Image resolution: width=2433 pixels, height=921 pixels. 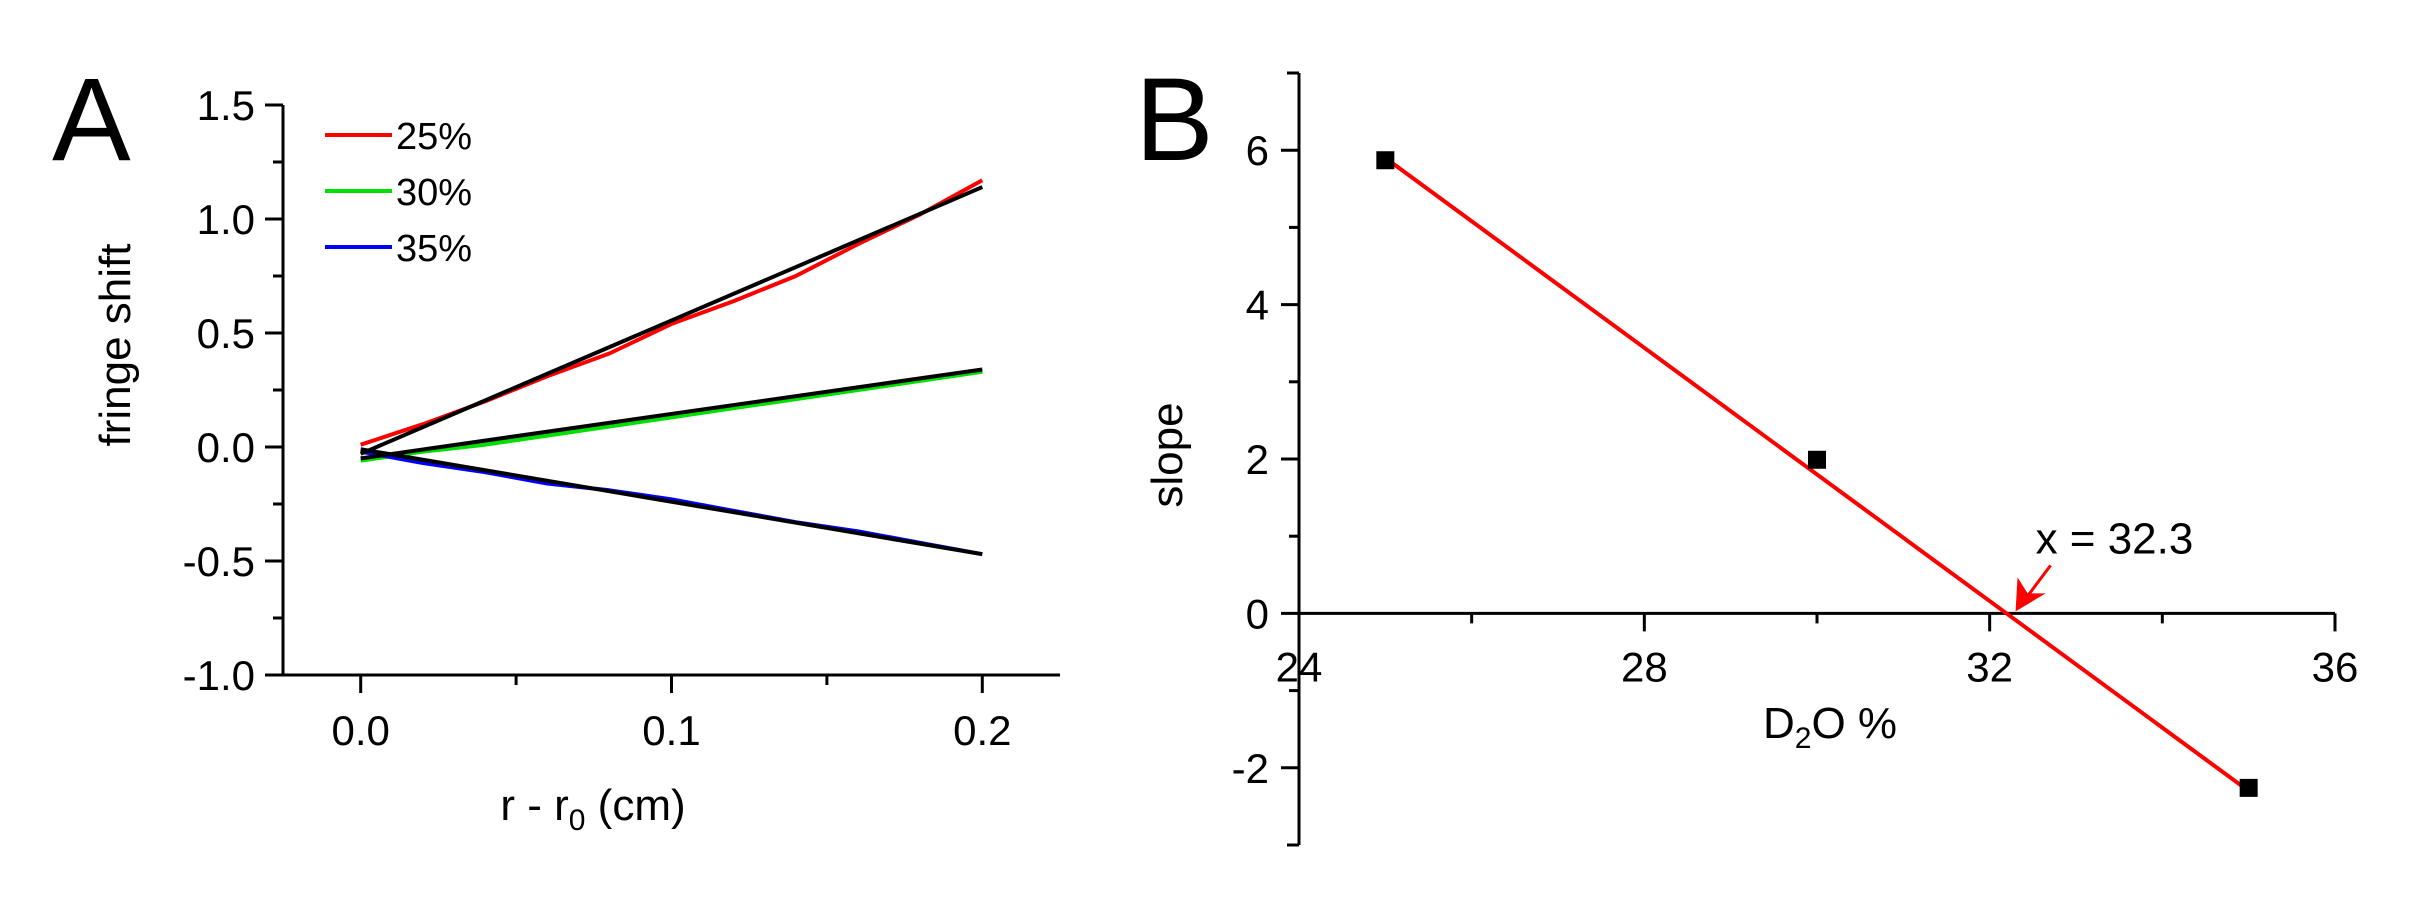 What do you see at coordinates (2030, 594) in the screenshot?
I see `annotation-arrow-head` at bounding box center [2030, 594].